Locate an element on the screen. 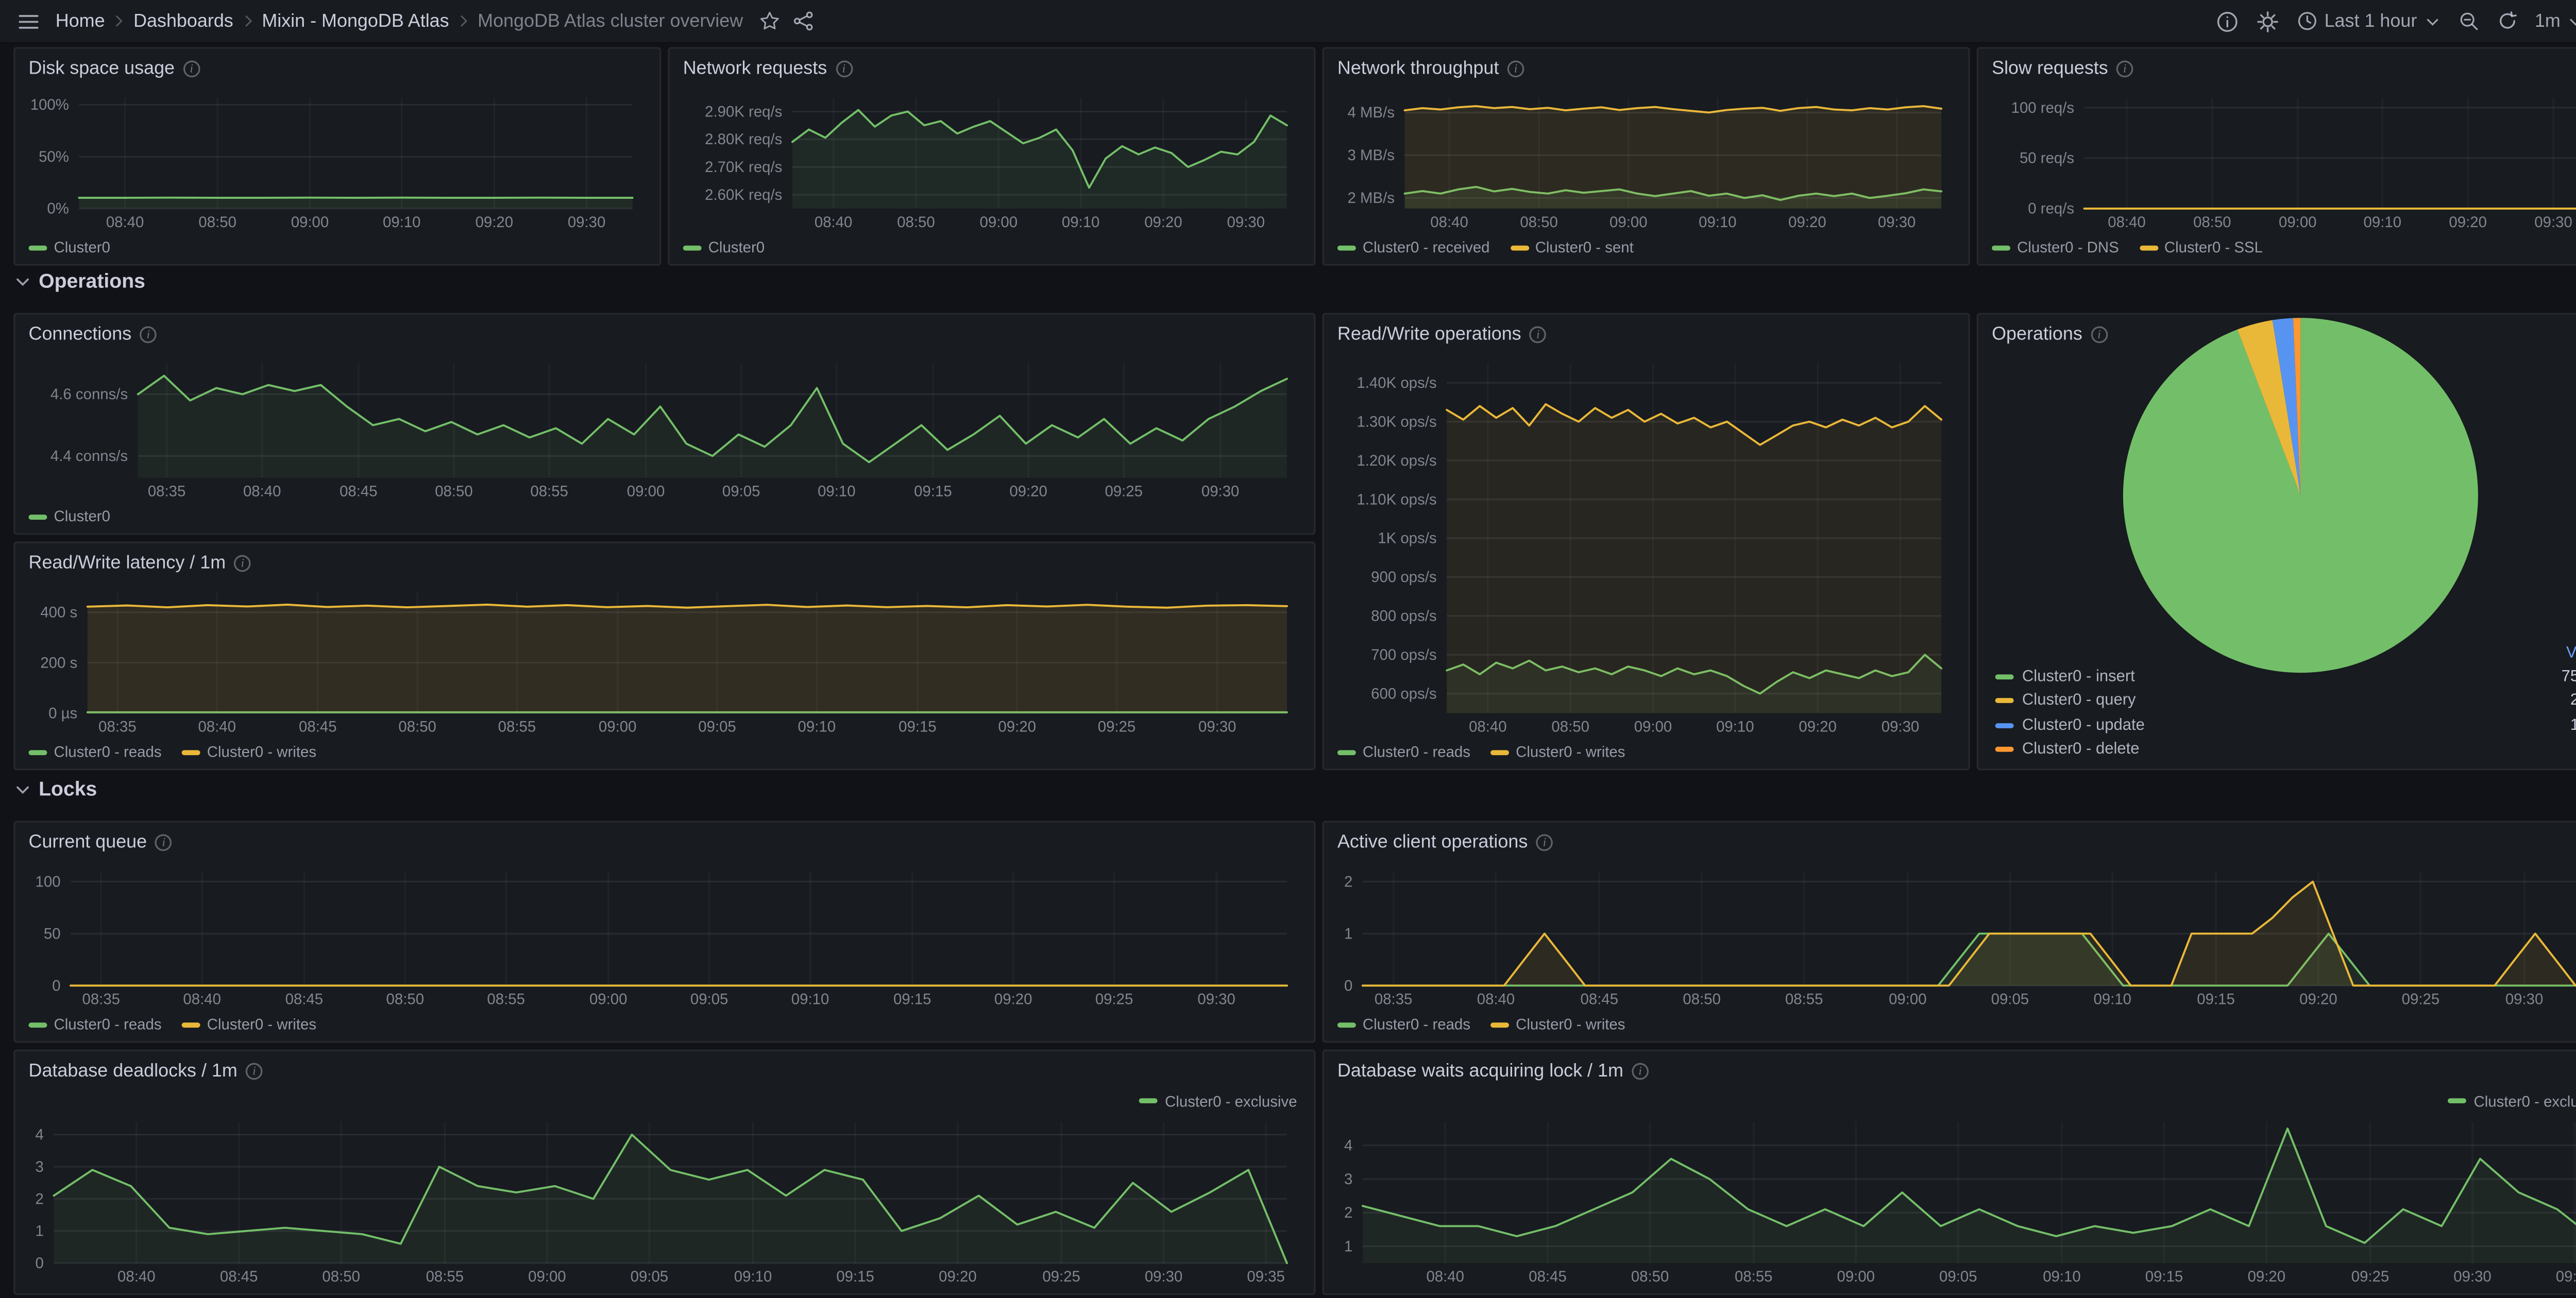  panel-title: Read/Write operations is located at coordinates (1429, 334).